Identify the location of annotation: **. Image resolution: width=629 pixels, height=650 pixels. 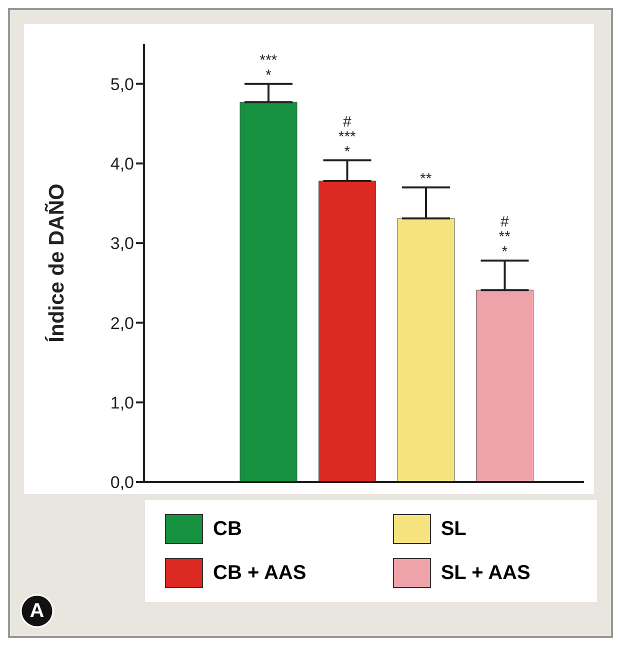
(426, 179).